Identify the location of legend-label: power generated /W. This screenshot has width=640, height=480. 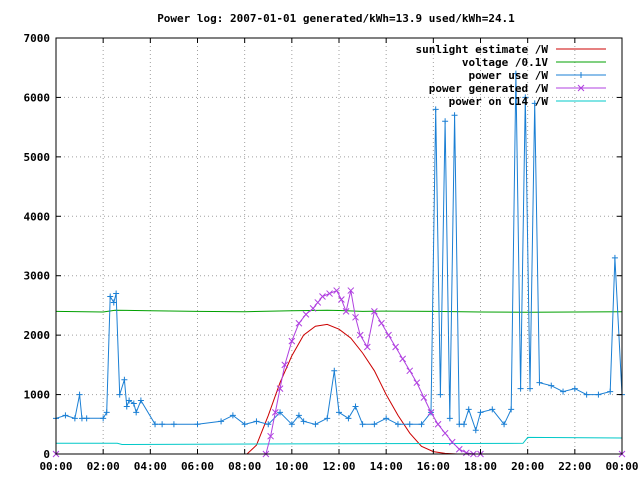
(489, 88).